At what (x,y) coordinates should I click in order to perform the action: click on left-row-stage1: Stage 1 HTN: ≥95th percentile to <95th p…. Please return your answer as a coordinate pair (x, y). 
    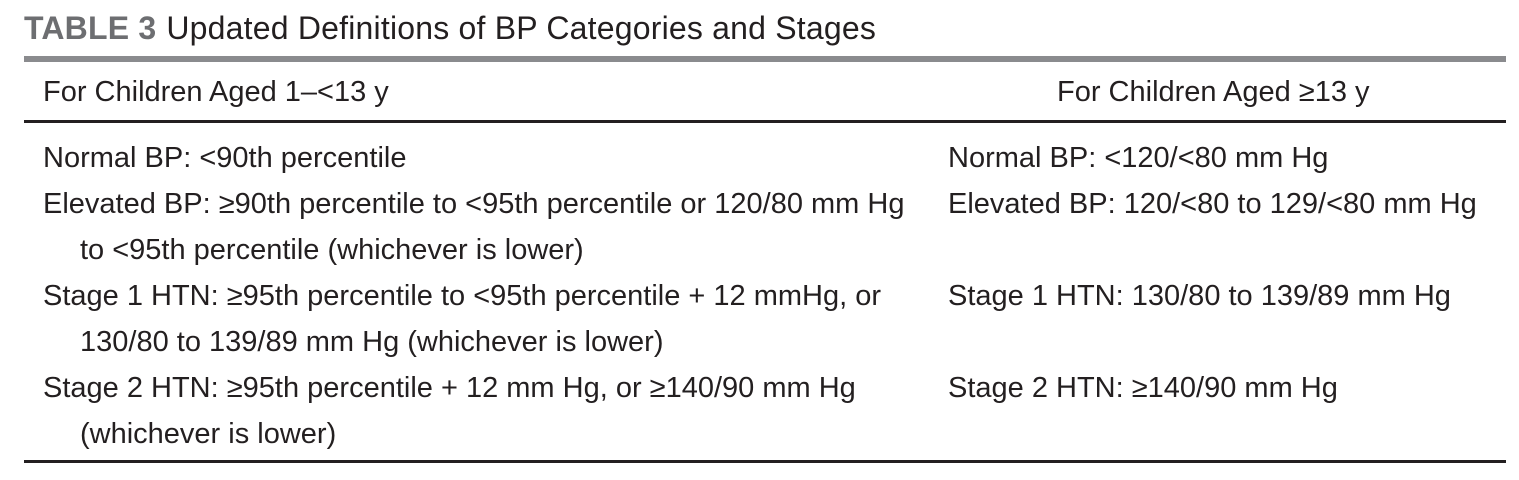
    Looking at the image, I should click on (462, 319).